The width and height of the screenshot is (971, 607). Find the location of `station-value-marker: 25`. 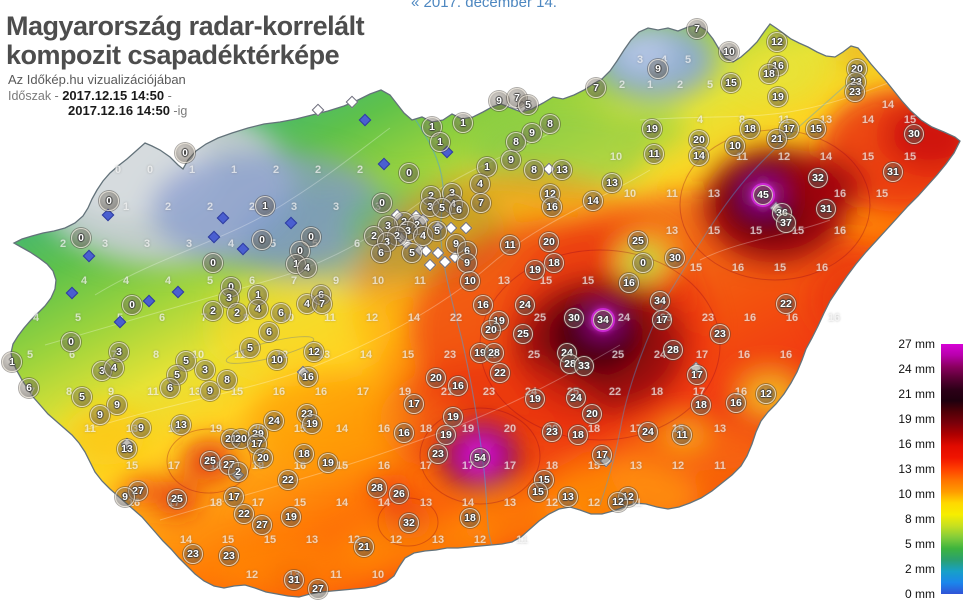

station-value-marker: 25 is located at coordinates (638, 241).